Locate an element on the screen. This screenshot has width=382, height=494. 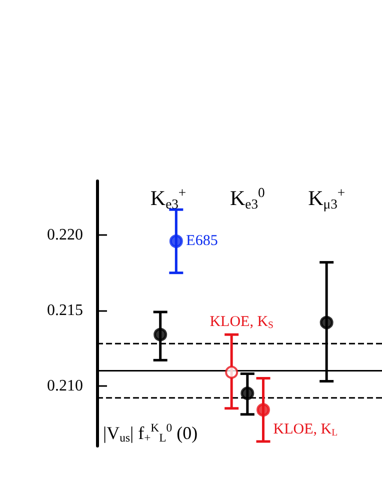
y-tick-label: 0.215 is located at coordinates (65, 310).